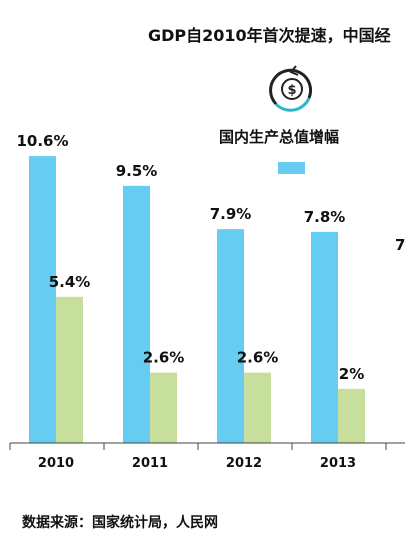 Image resolution: width=405 pixels, height=554 pixels. I want to click on x-tick-label-2010: 2010, so click(56, 463).